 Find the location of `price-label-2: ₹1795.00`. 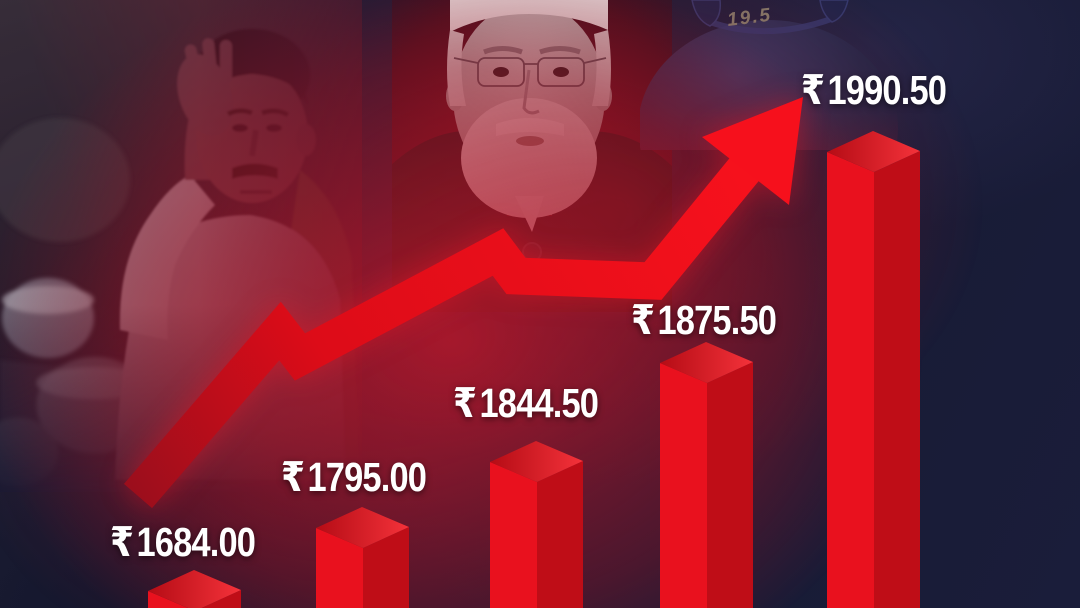

price-label-2: ₹1795.00 is located at coordinates (354, 477).